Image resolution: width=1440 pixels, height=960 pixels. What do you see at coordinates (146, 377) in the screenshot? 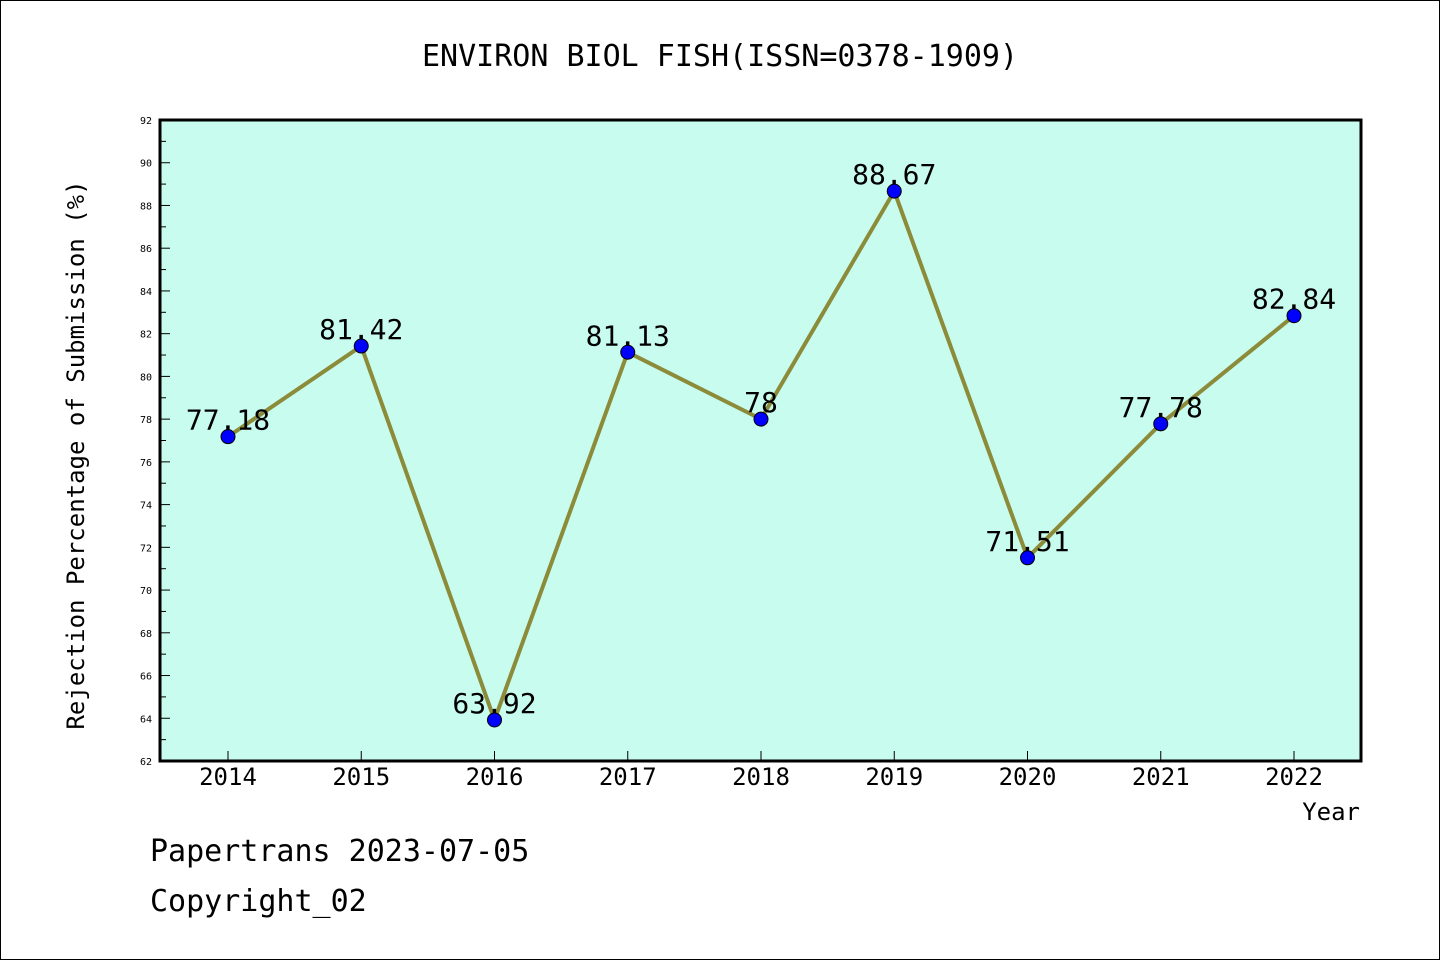
I see `y-tick-label: 80` at bounding box center [146, 377].